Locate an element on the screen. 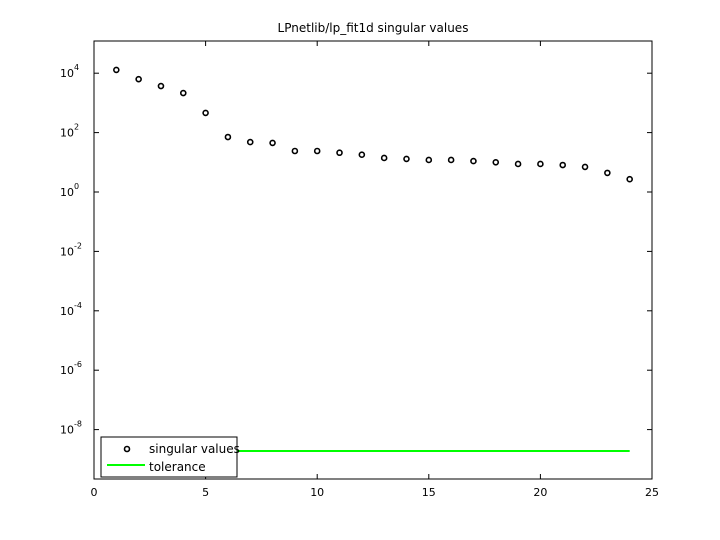 The height and width of the screenshot is (540, 720). y-tick-label: 10² is located at coordinates (69, 131).